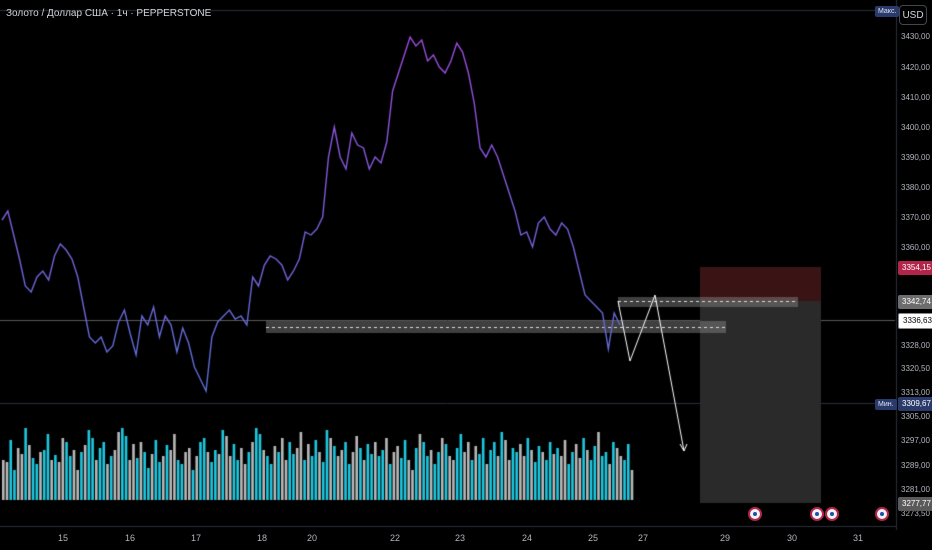 This screenshot has height=550, width=932. Describe the element at coordinates (460, 538) in the screenshot. I see `date-tick: 23` at that location.